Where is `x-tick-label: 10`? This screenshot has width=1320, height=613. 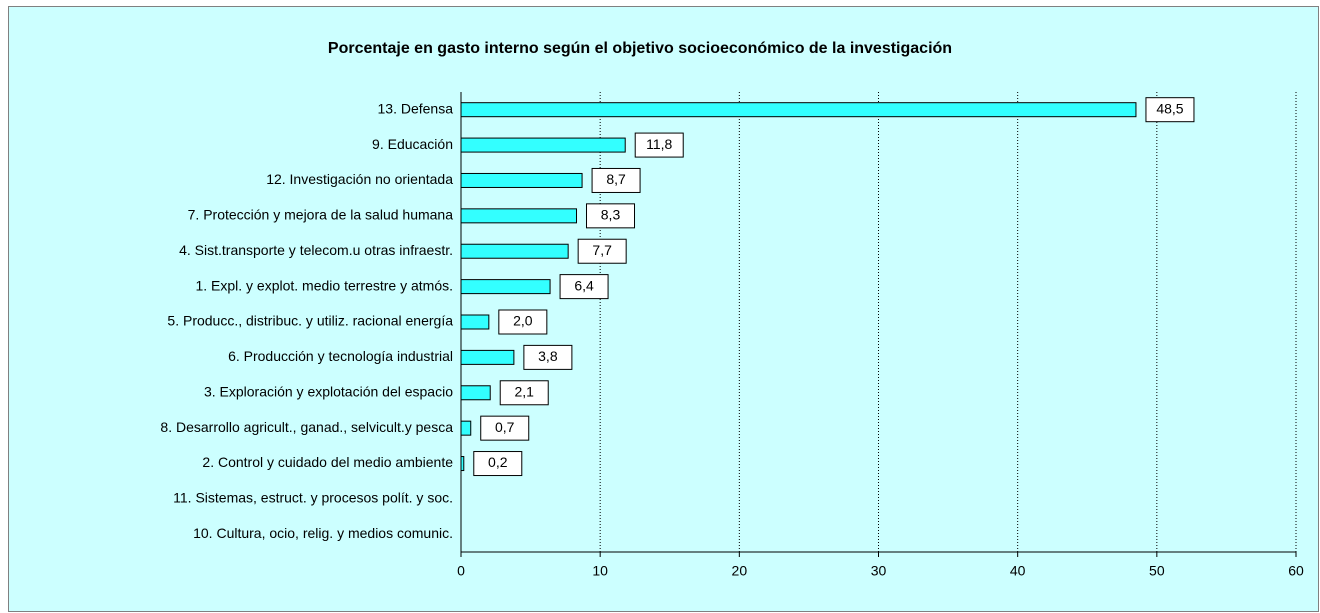 x-tick-label: 10 is located at coordinates (600, 571).